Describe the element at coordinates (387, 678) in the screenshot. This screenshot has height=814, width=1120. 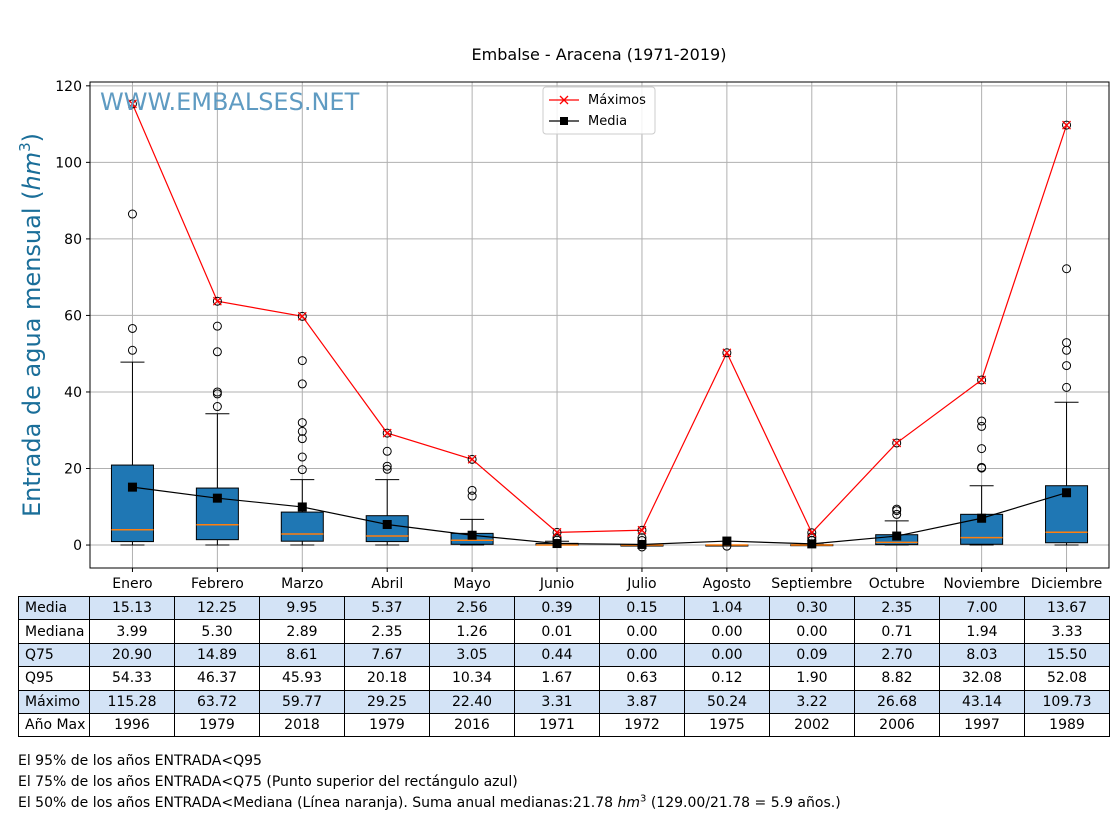
I see `table-cell: 20.18` at that location.